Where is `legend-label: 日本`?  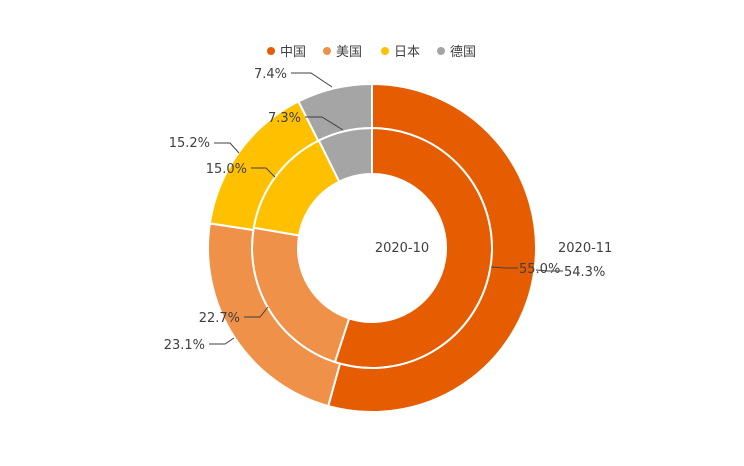 legend-label: 日本 is located at coordinates (407, 52).